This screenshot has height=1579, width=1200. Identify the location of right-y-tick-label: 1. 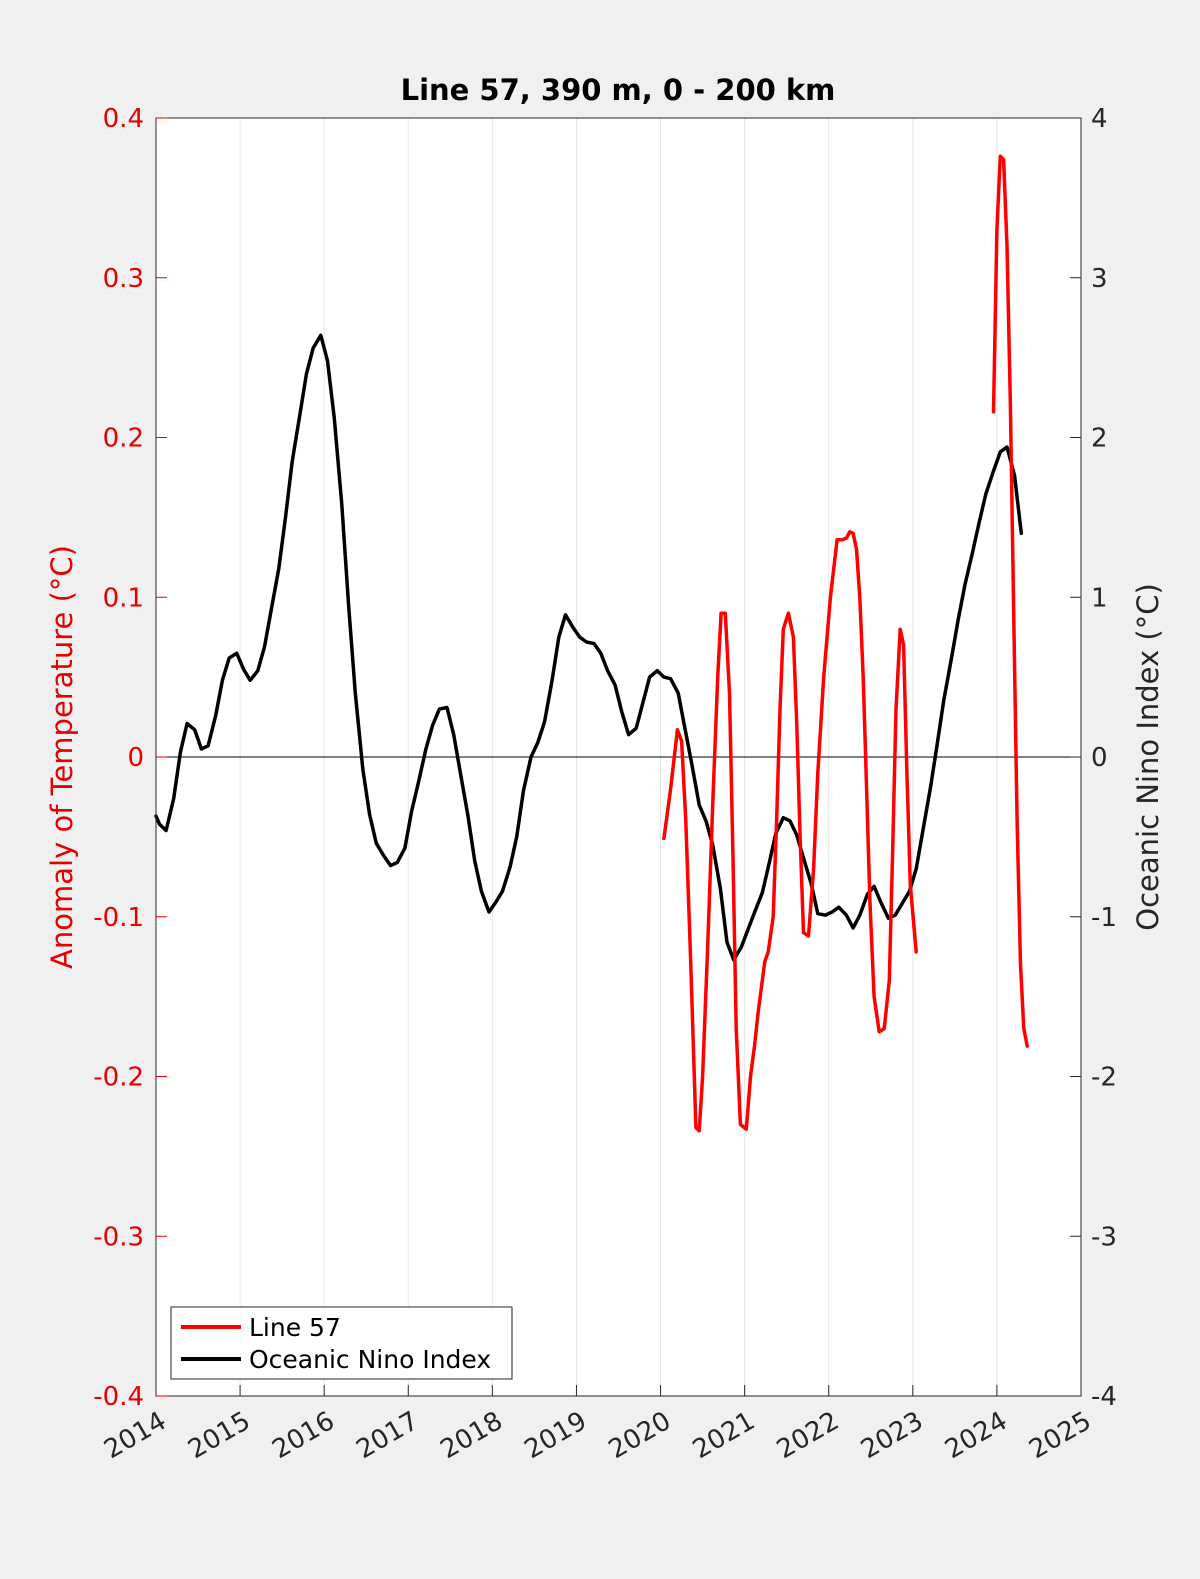
(1099, 598).